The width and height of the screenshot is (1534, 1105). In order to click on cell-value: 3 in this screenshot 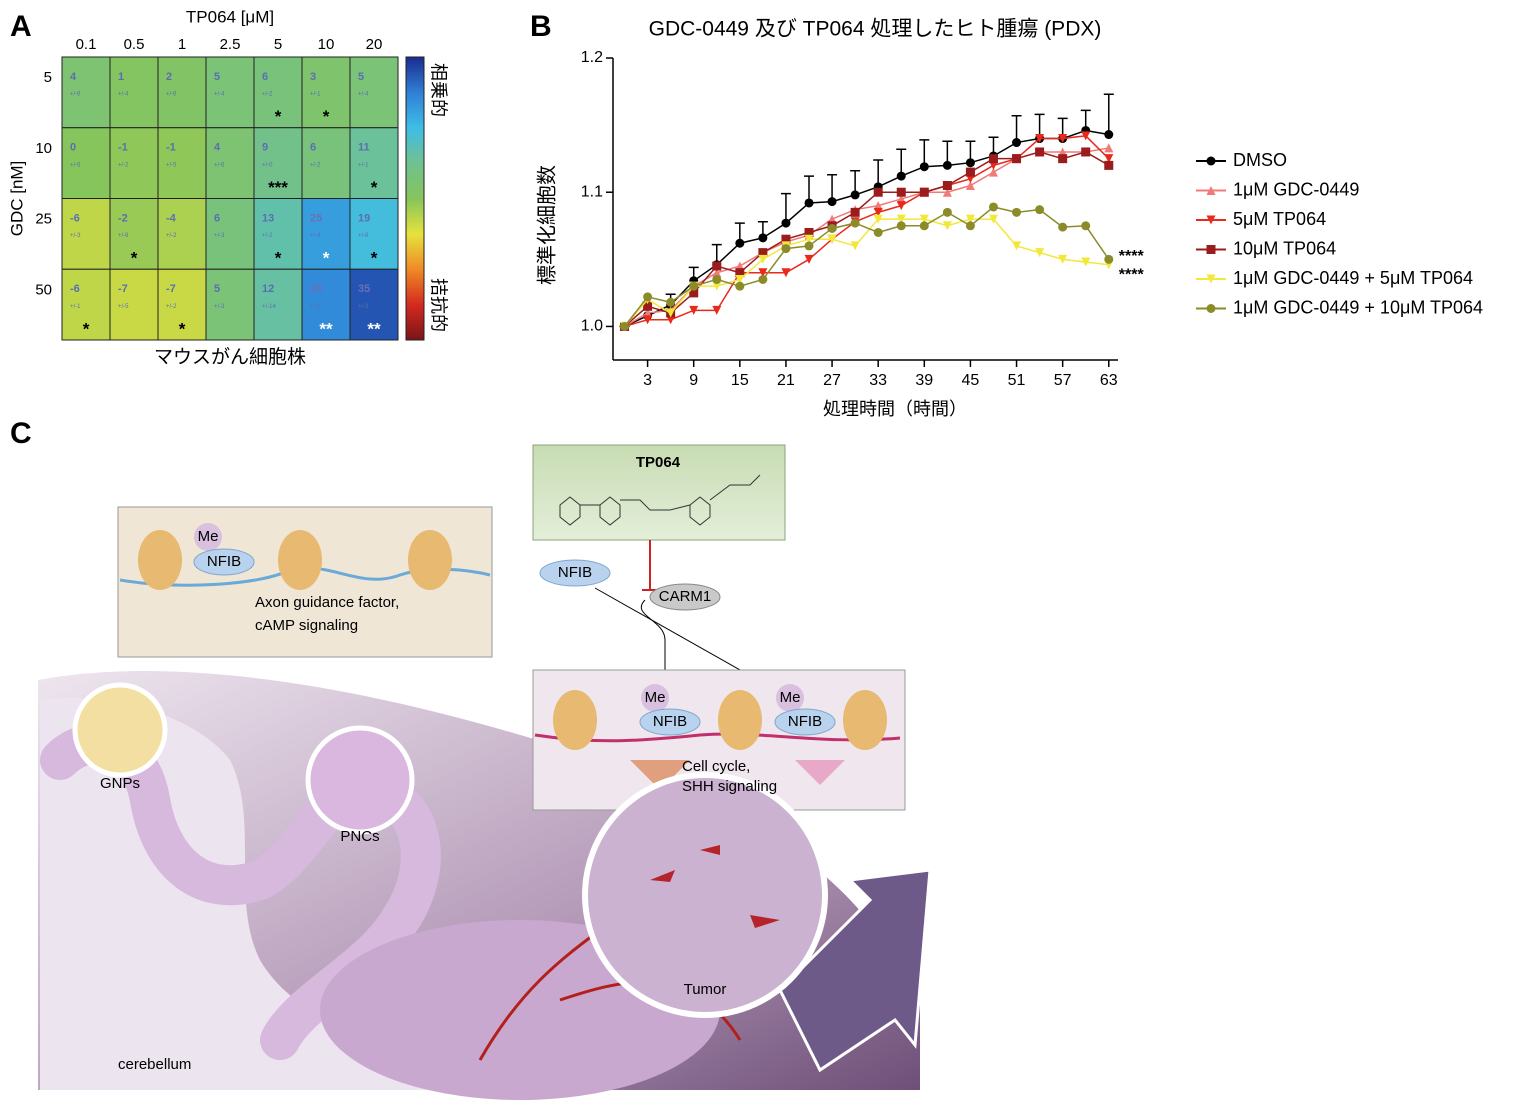, I will do `click(313, 77)`.